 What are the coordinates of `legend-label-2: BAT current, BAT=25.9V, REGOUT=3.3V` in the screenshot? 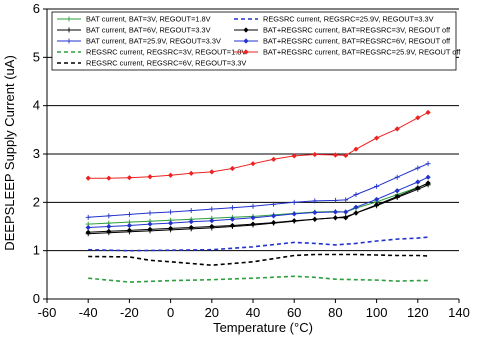 It's located at (153, 41).